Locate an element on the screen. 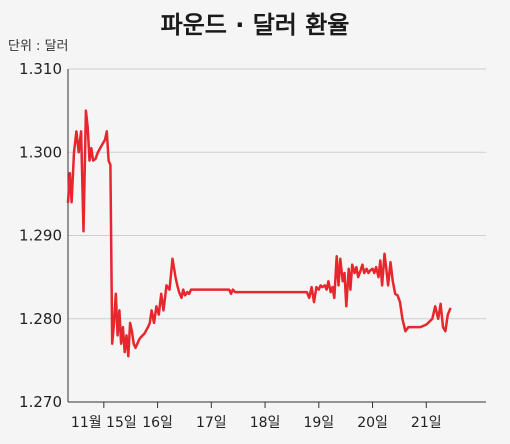 This screenshot has height=444, width=510. x-axis-ticks: 11월 15일 16일 17일 18일 19일 20일 21일 is located at coordinates (256, 416).